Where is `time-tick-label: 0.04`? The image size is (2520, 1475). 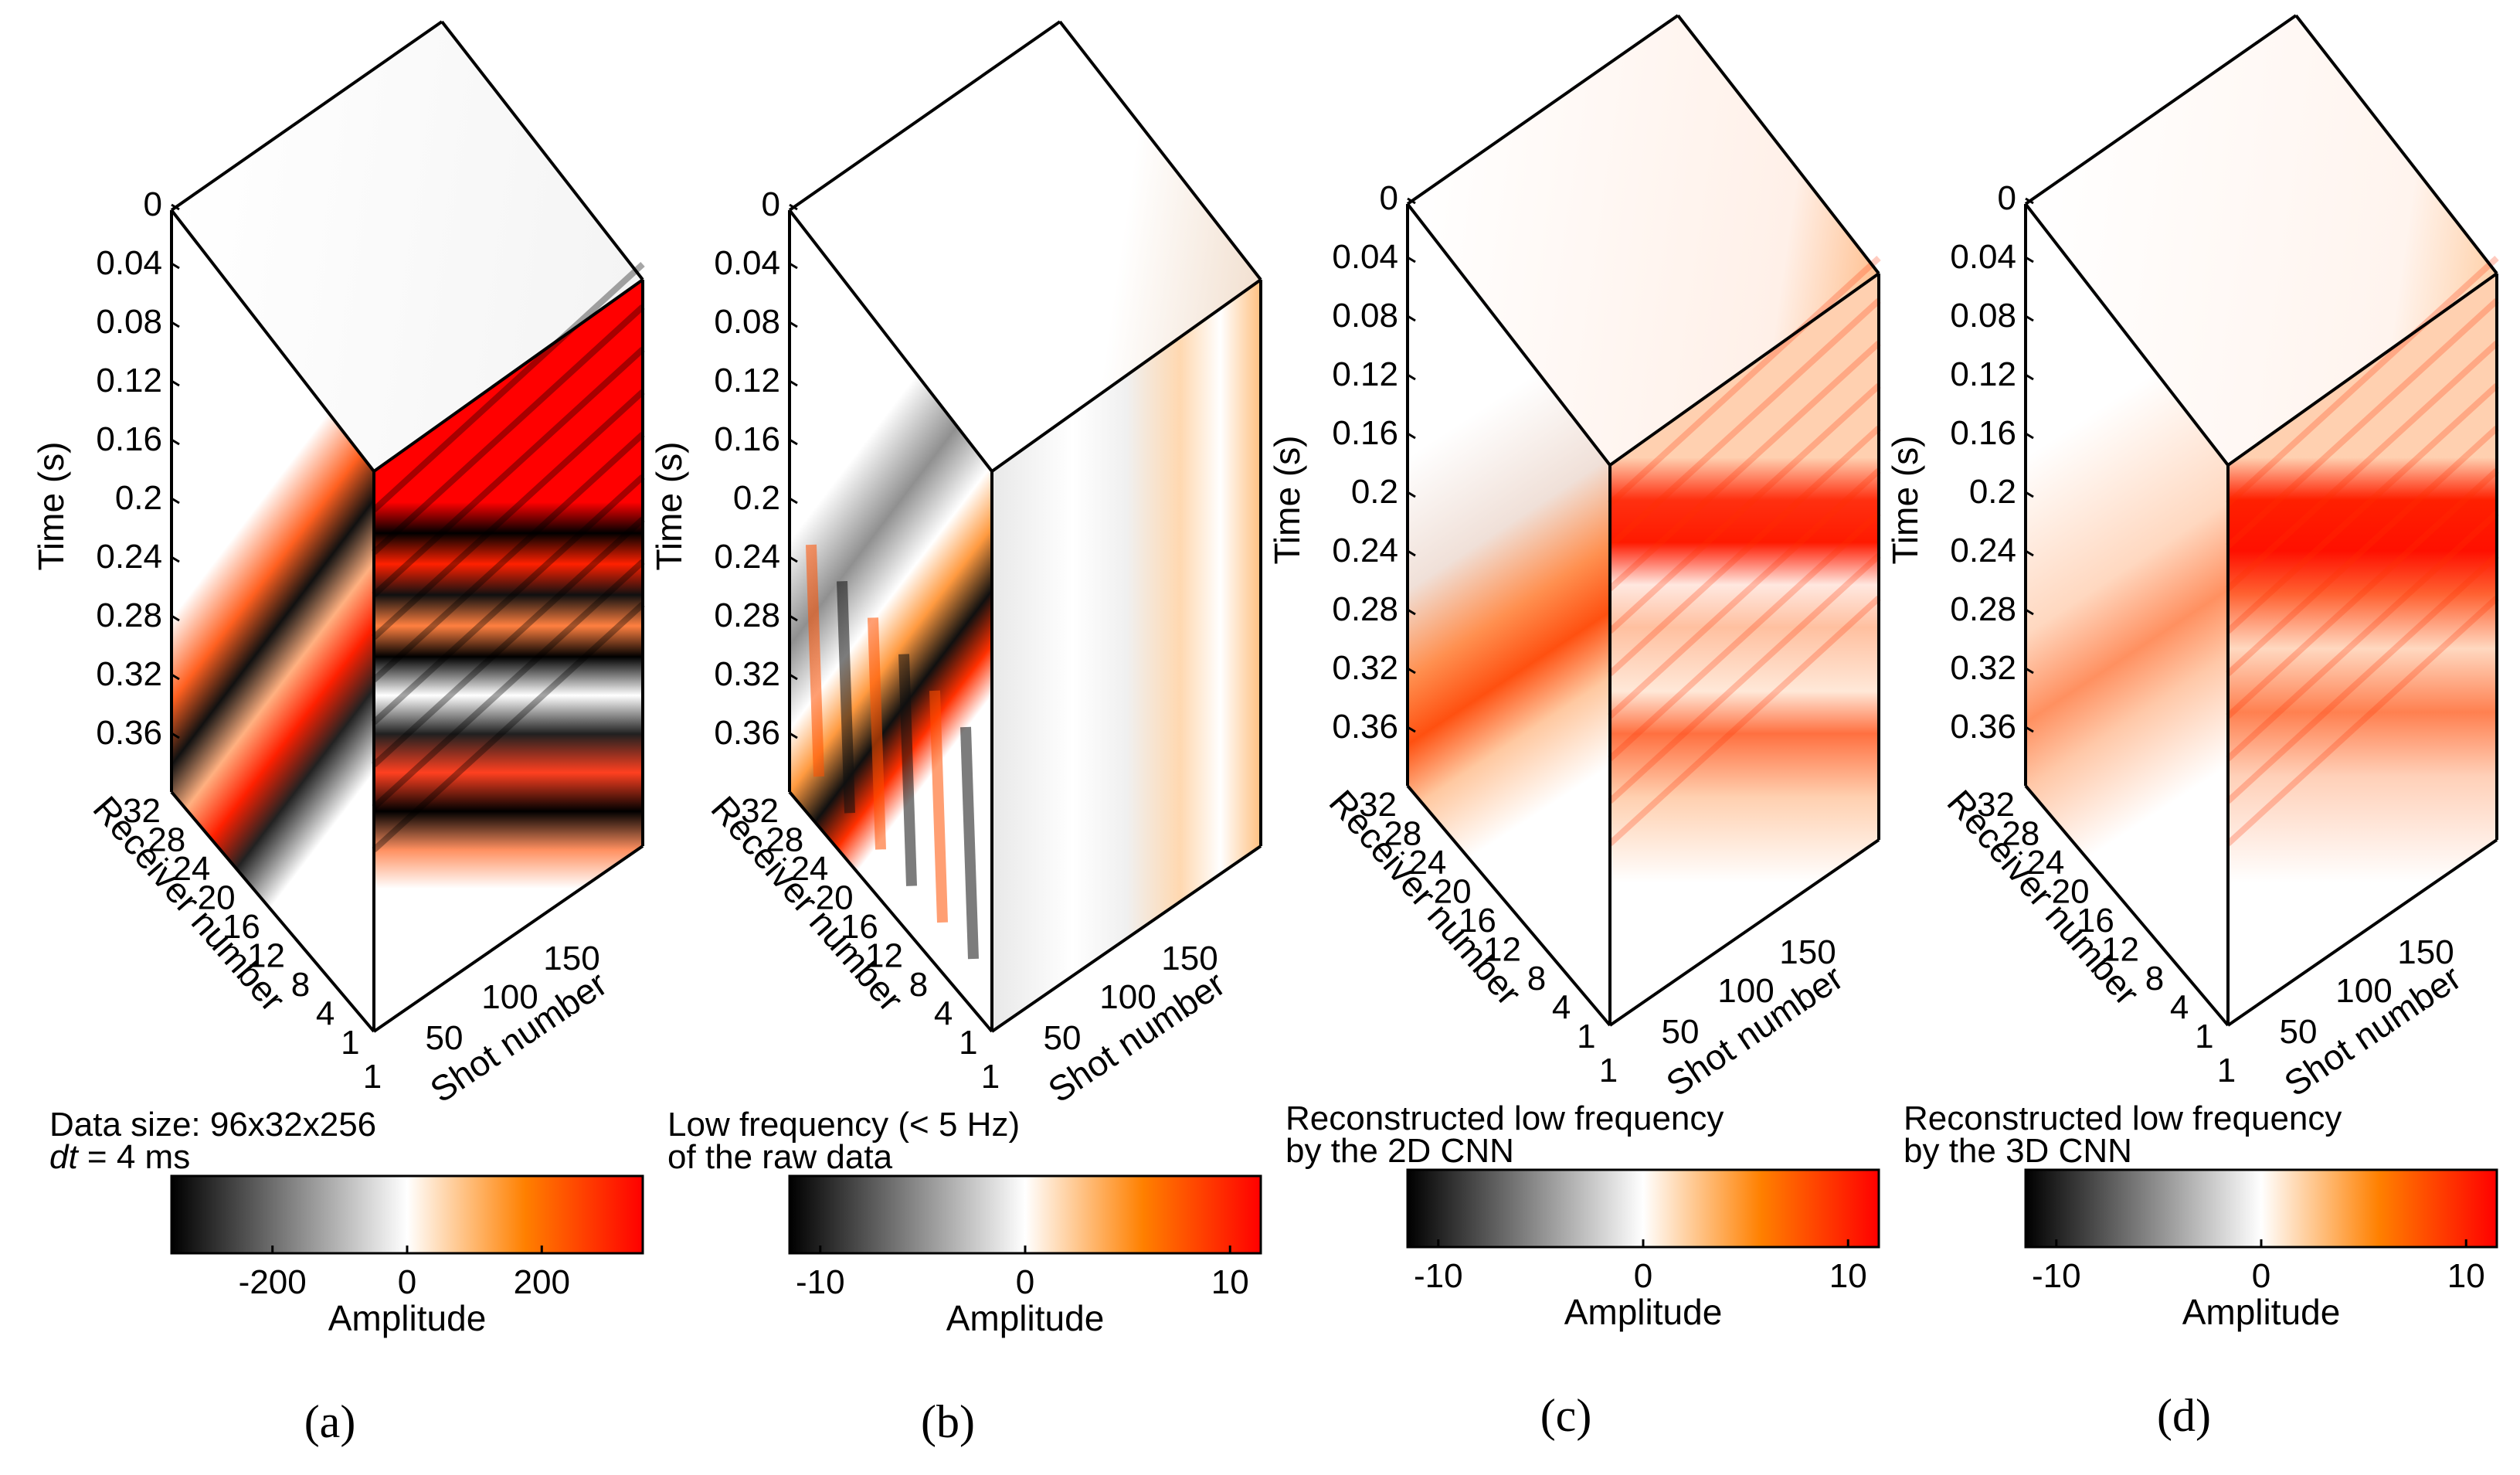
time-tick-label: 0.04 is located at coordinates (1983, 257).